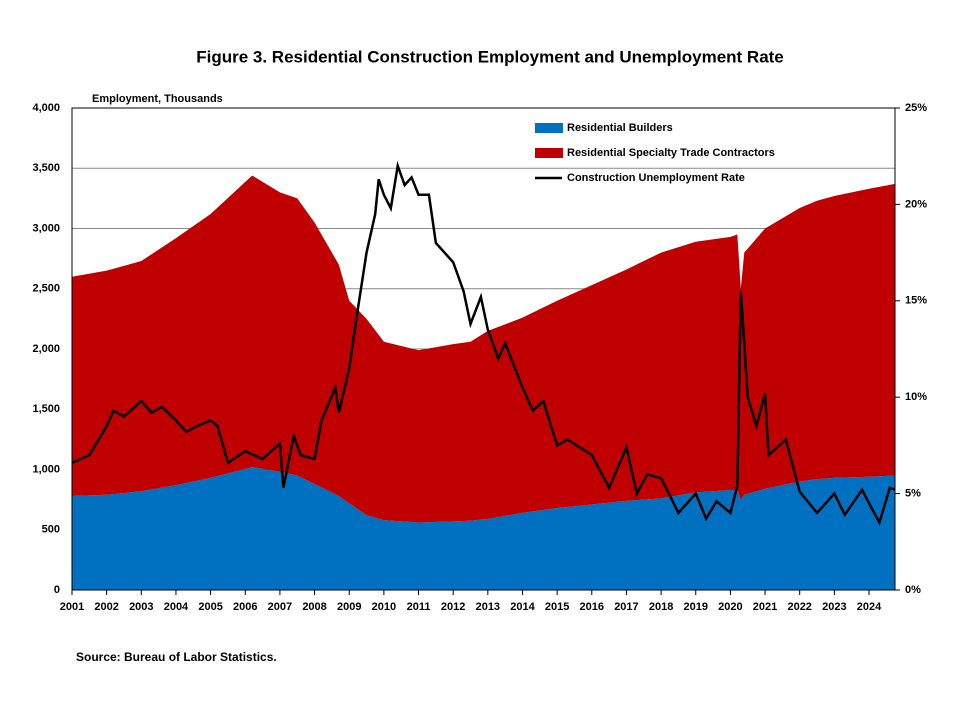  I want to click on x-tick-label: 2017, so click(626, 607).